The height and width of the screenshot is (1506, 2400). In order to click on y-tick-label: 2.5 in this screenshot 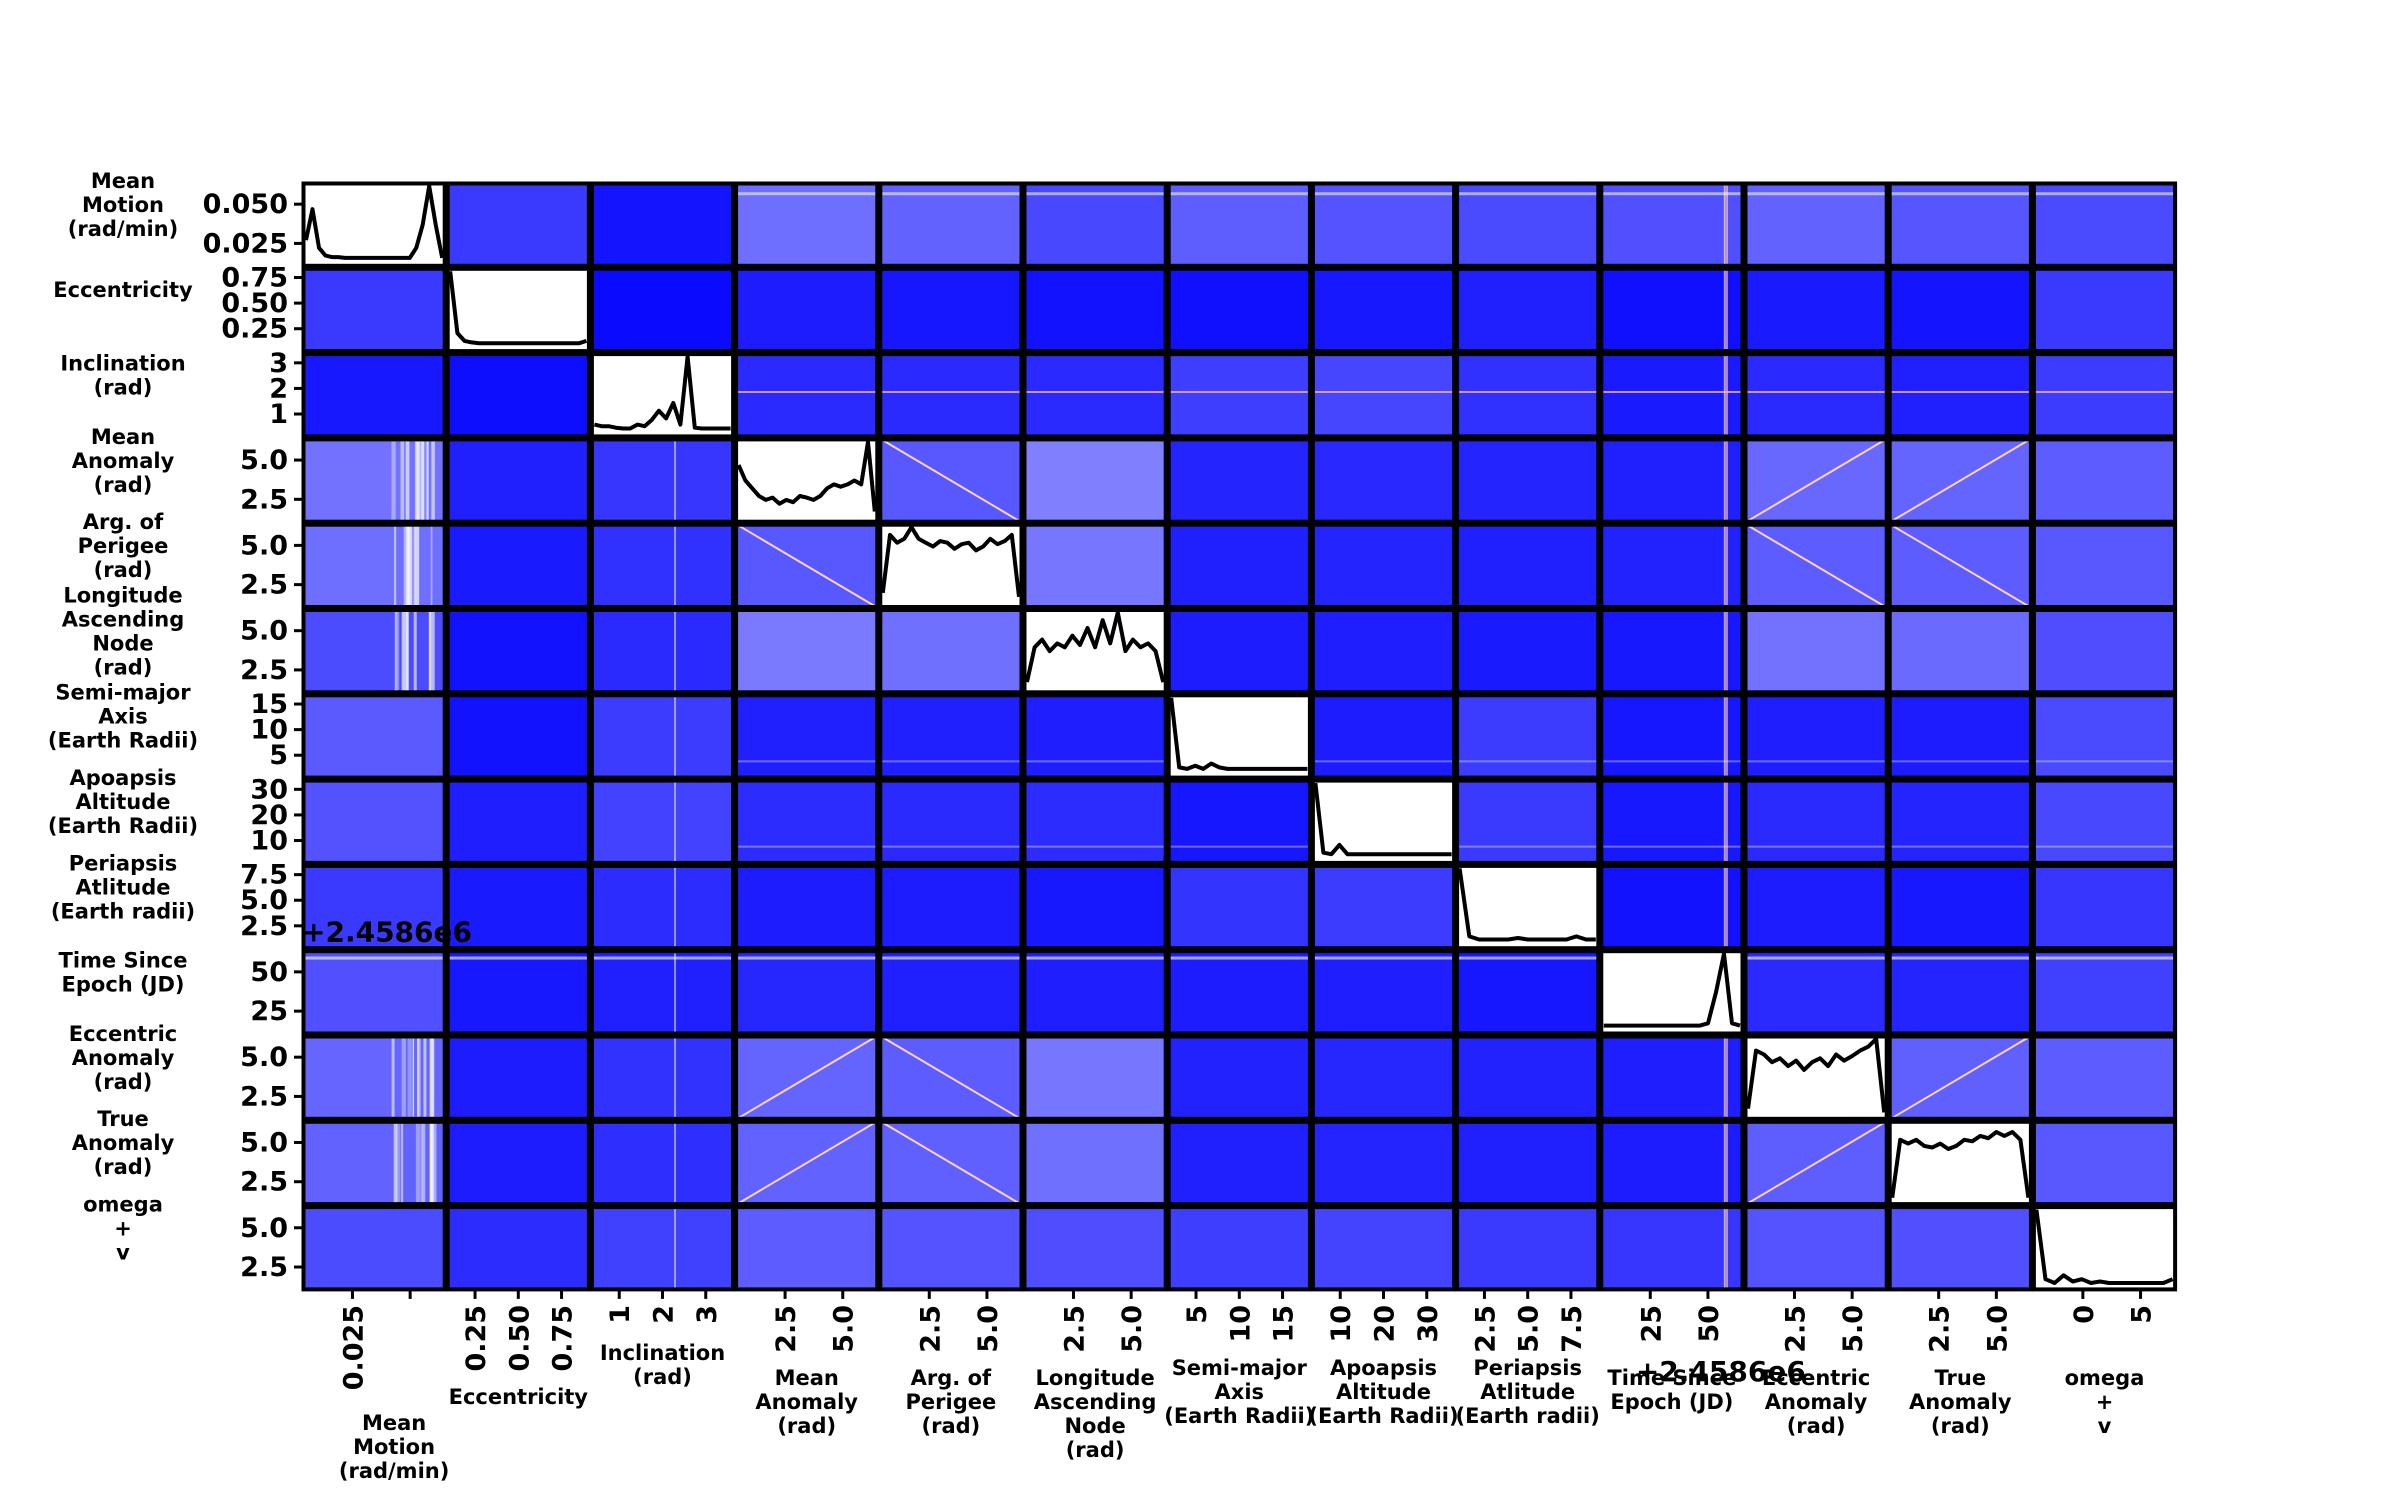, I will do `click(264, 926)`.